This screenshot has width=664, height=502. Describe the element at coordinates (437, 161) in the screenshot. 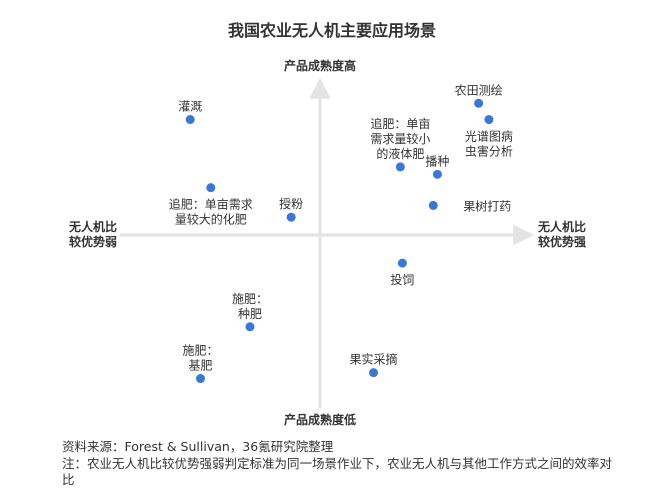

I see `data-label-5: 播种` at that location.